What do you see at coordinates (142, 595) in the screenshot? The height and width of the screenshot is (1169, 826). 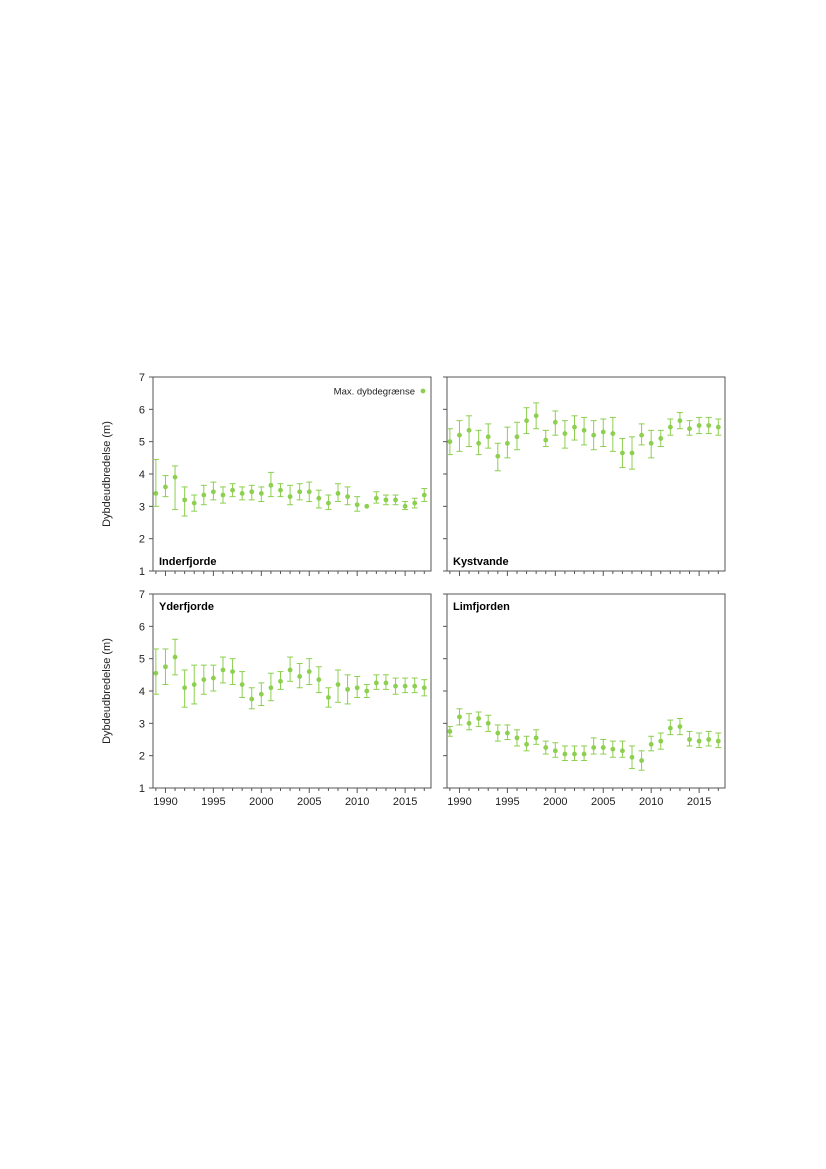 I see `y-tick-label: 7` at bounding box center [142, 595].